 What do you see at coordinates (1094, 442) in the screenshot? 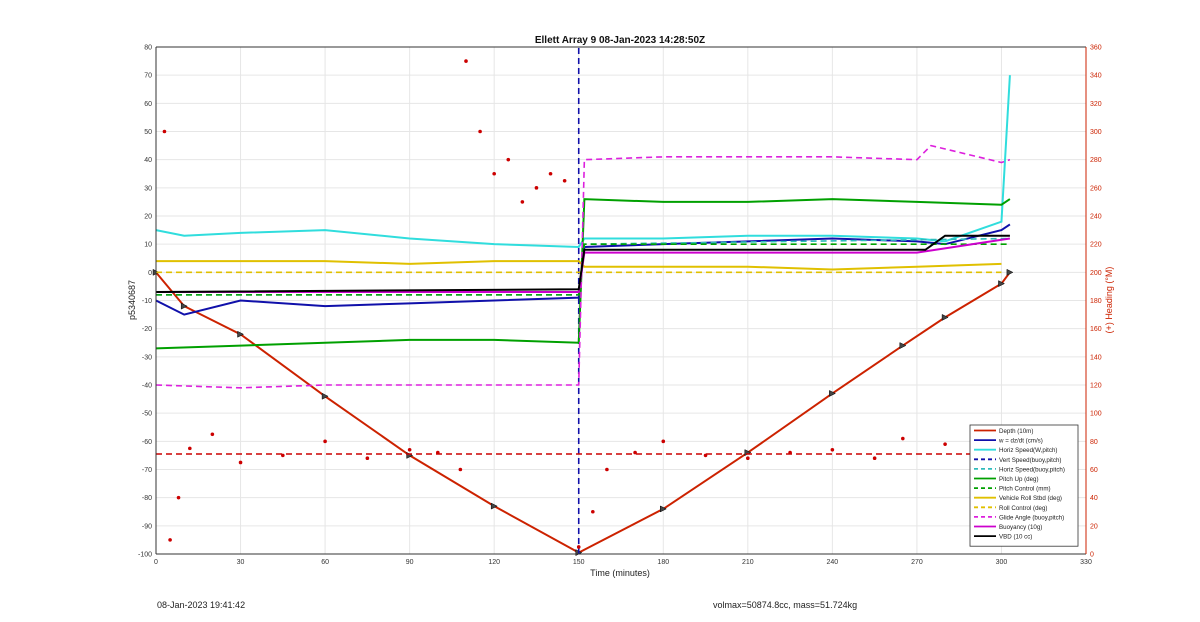
I see `y2-tick-label: 80` at bounding box center [1094, 442].